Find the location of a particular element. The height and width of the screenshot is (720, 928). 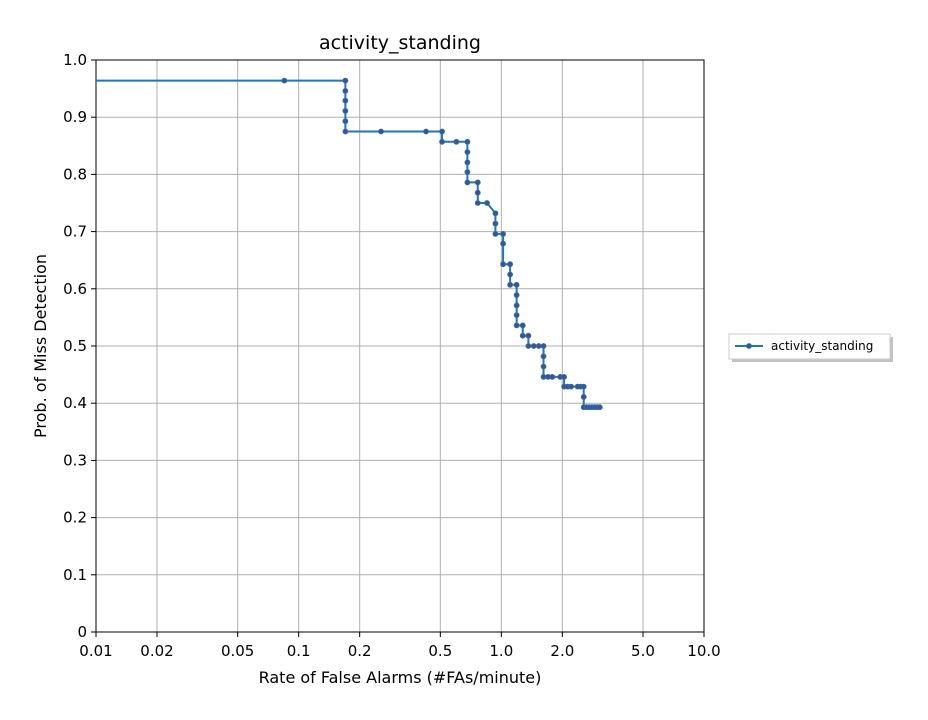

legend-entry: activity_standing is located at coordinates (822, 346).